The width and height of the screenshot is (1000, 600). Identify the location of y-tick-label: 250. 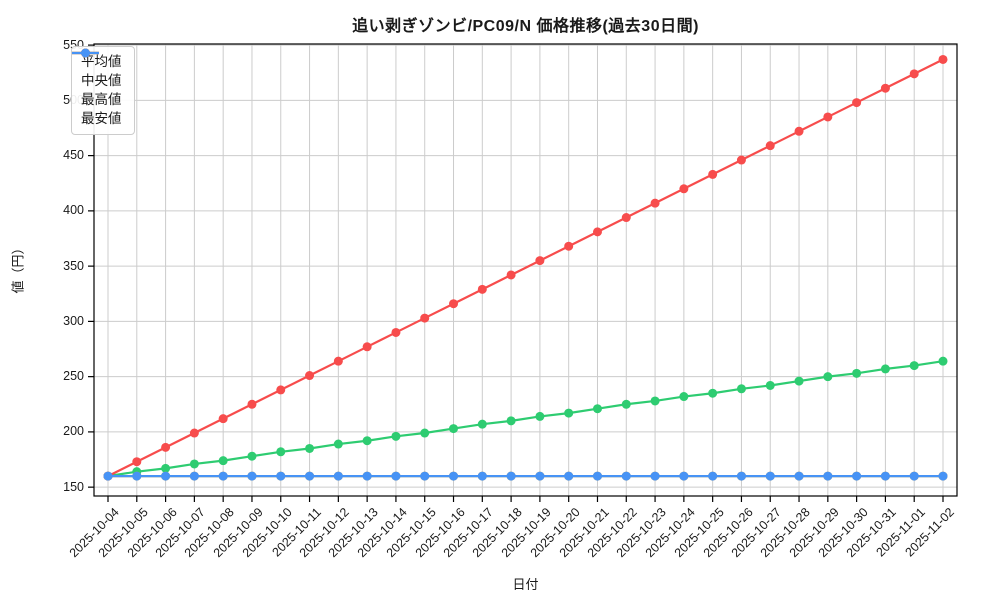
(73, 376).